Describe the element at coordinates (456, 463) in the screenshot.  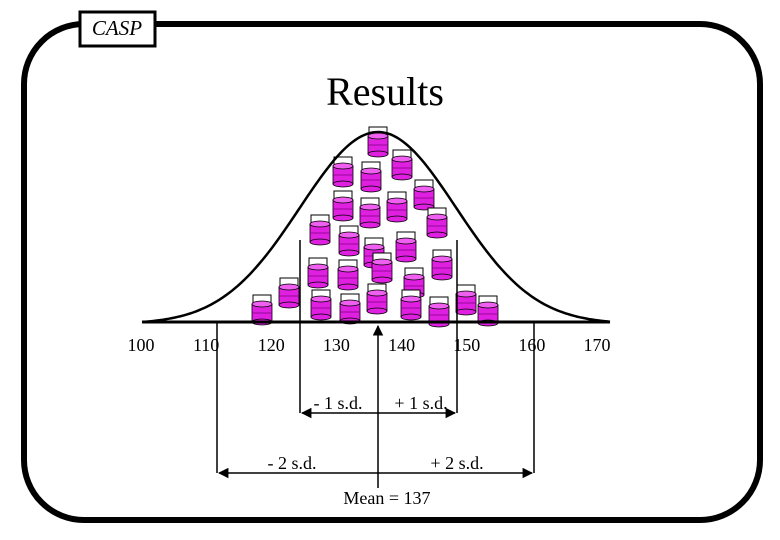
I see `annotation: + 2 s.d.` at that location.